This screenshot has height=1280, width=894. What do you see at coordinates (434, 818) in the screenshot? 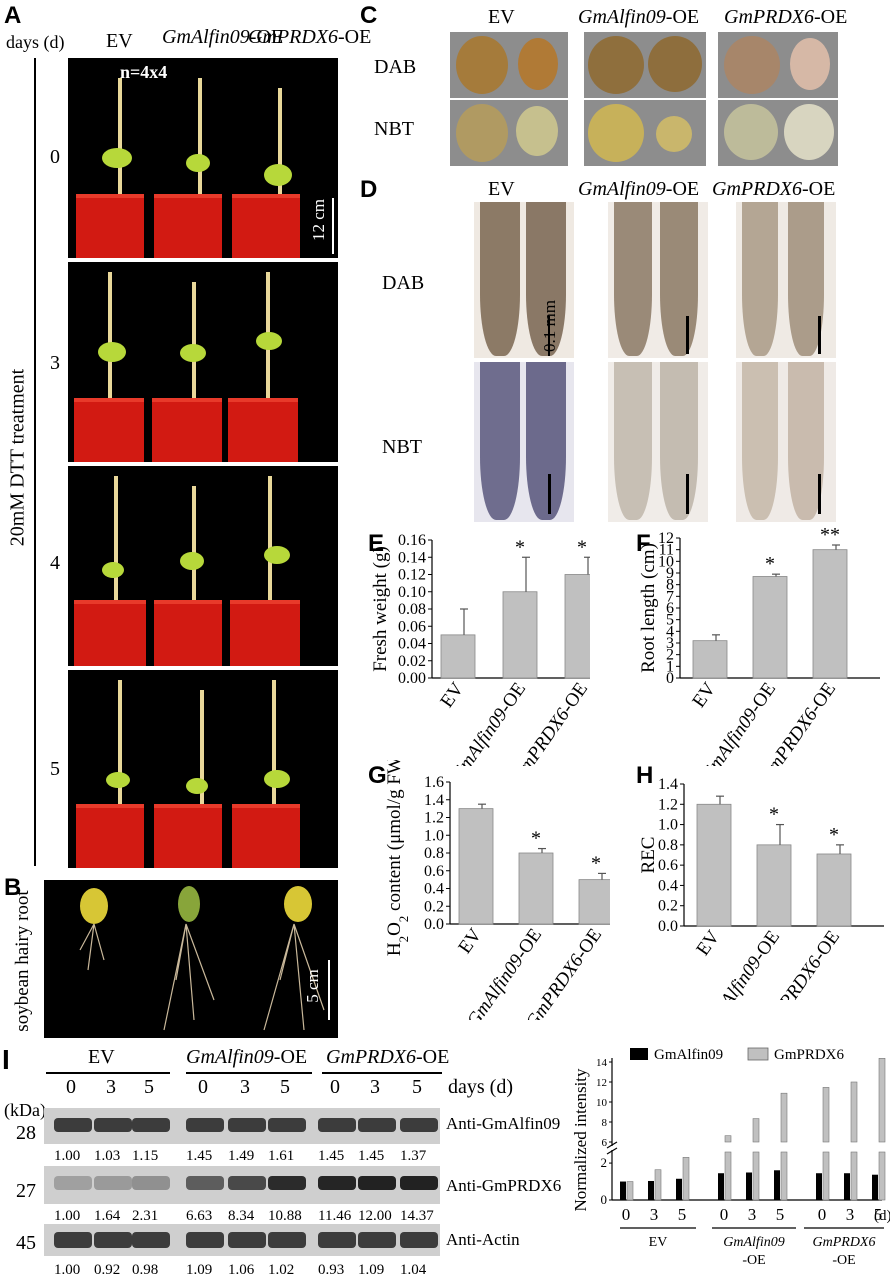
I see `y-tick-label: 1.2` at bounding box center [434, 818].